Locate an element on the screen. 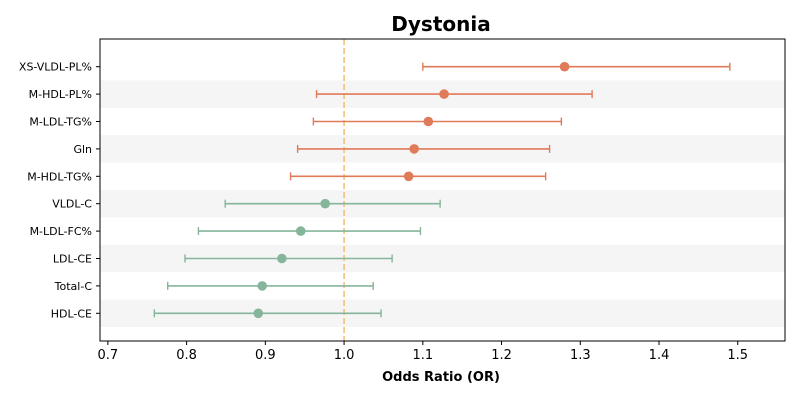  x-tick-label: 1.4 is located at coordinates (659, 355).